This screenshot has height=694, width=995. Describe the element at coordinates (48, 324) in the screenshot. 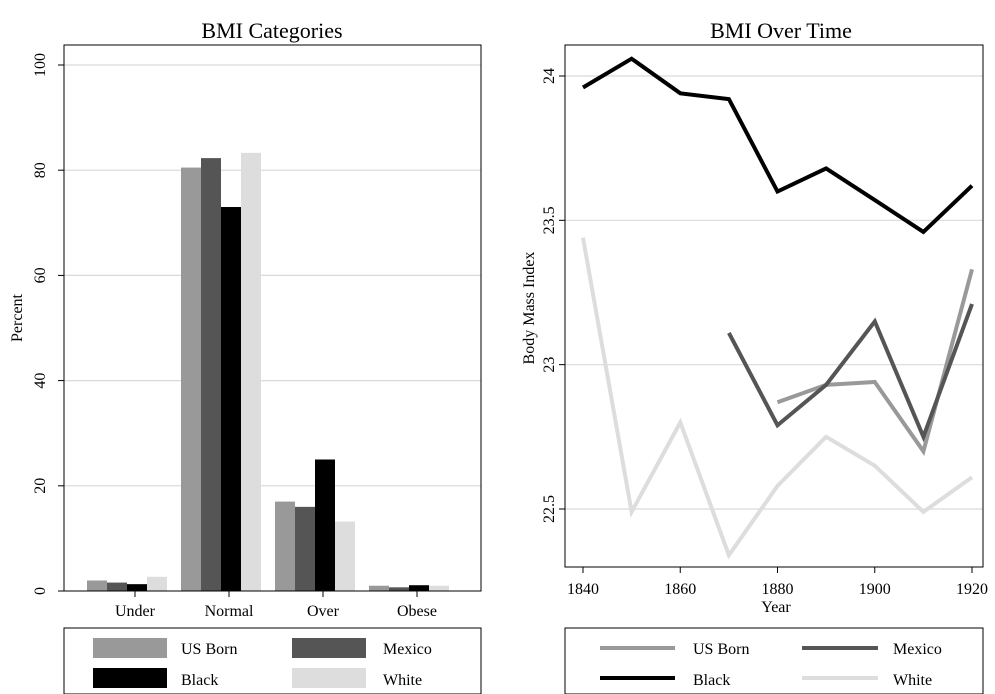

I see `bar-chart-y-axis: 0 20 40 60 80 100` at that location.